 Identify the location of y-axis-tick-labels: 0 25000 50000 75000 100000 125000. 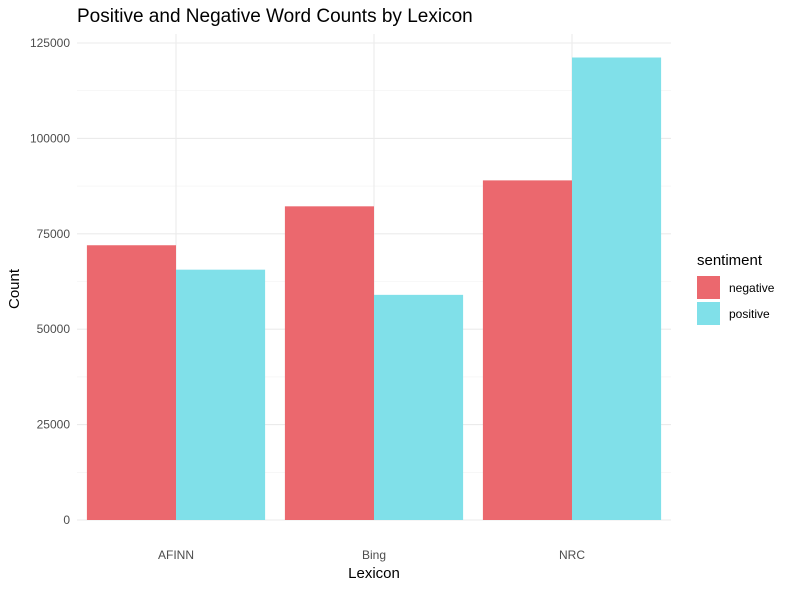
(50, 281).